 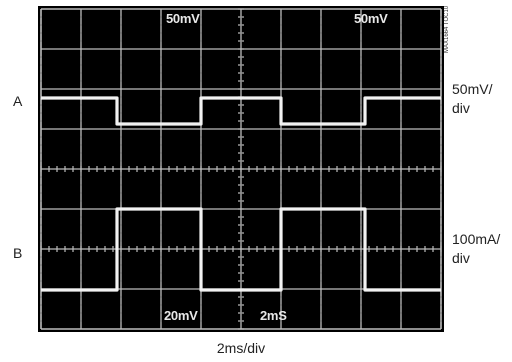 What do you see at coordinates (472, 98) in the screenshot?
I see `trace-a-scale-label: 50mV/ div` at bounding box center [472, 98].